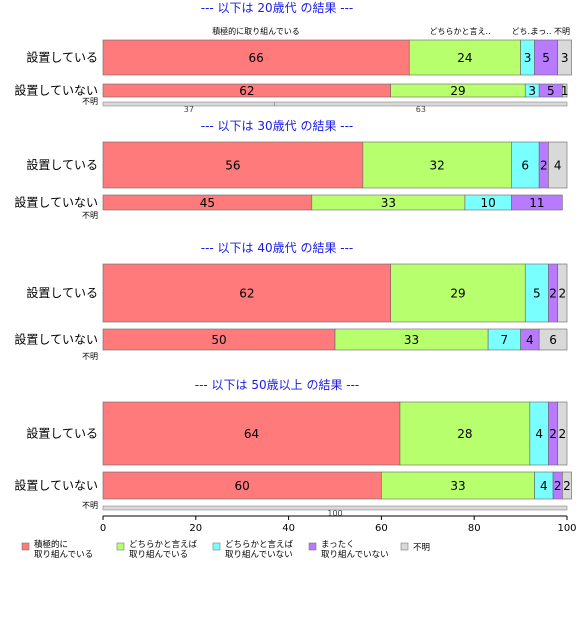  I want to click on value-label: 63, so click(421, 109).